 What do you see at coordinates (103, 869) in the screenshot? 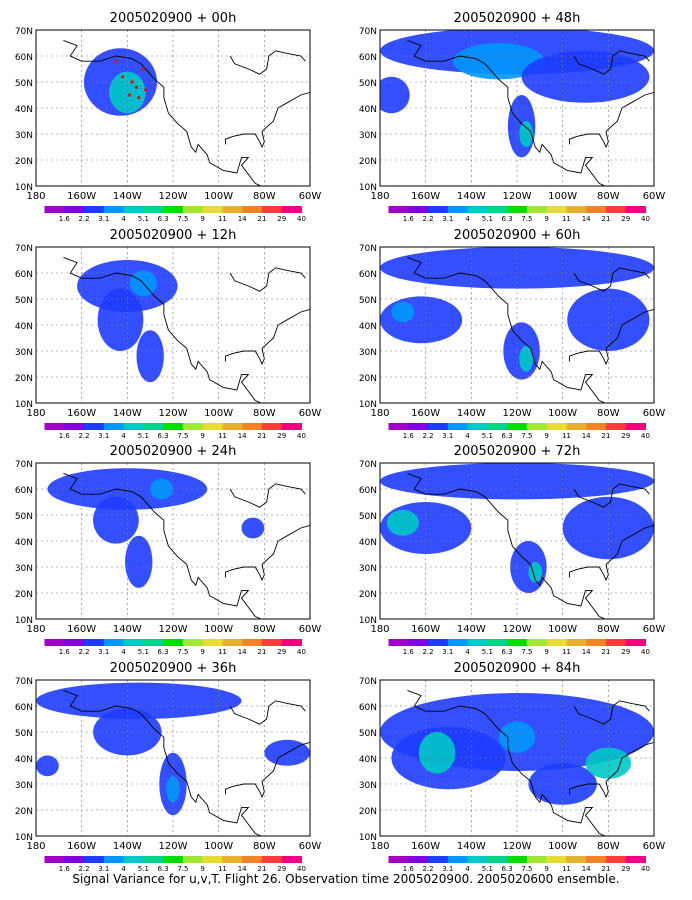
I see `colorbar-label: 3.1` at bounding box center [103, 869].